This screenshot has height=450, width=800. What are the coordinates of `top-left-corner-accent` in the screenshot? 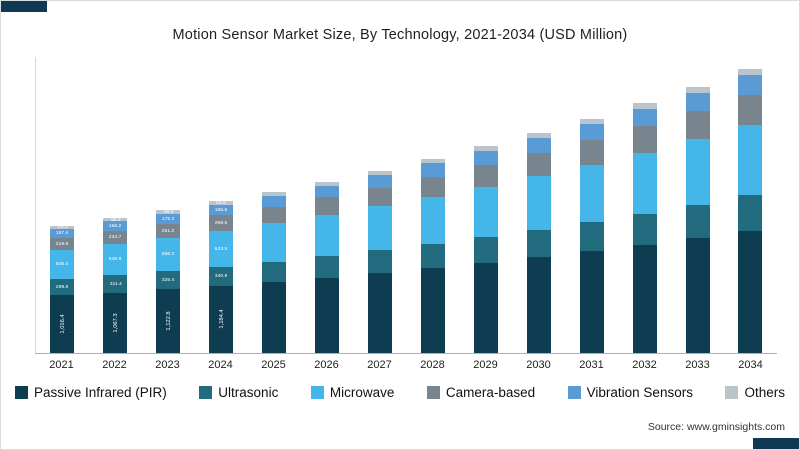 It's located at (24, 6).